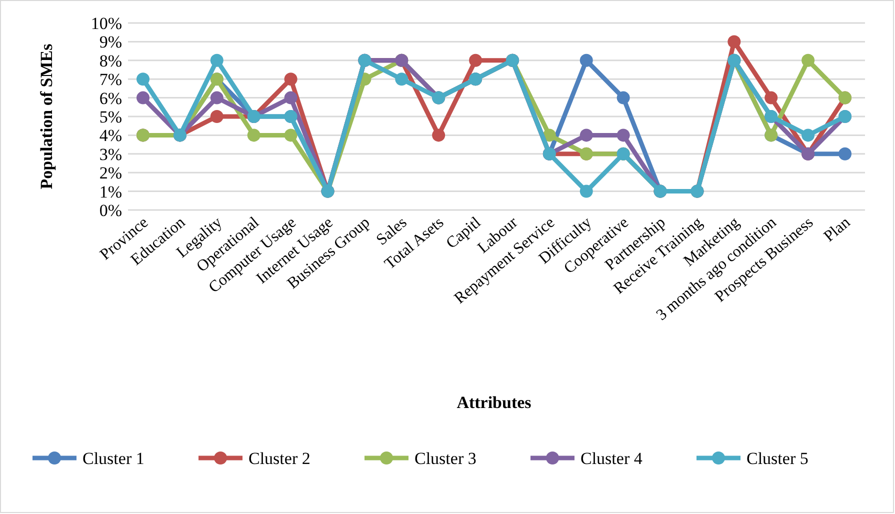 This screenshot has width=895, height=514. What do you see at coordinates (110, 154) in the screenshot?
I see `y-tick-label: 3%` at bounding box center [110, 154].